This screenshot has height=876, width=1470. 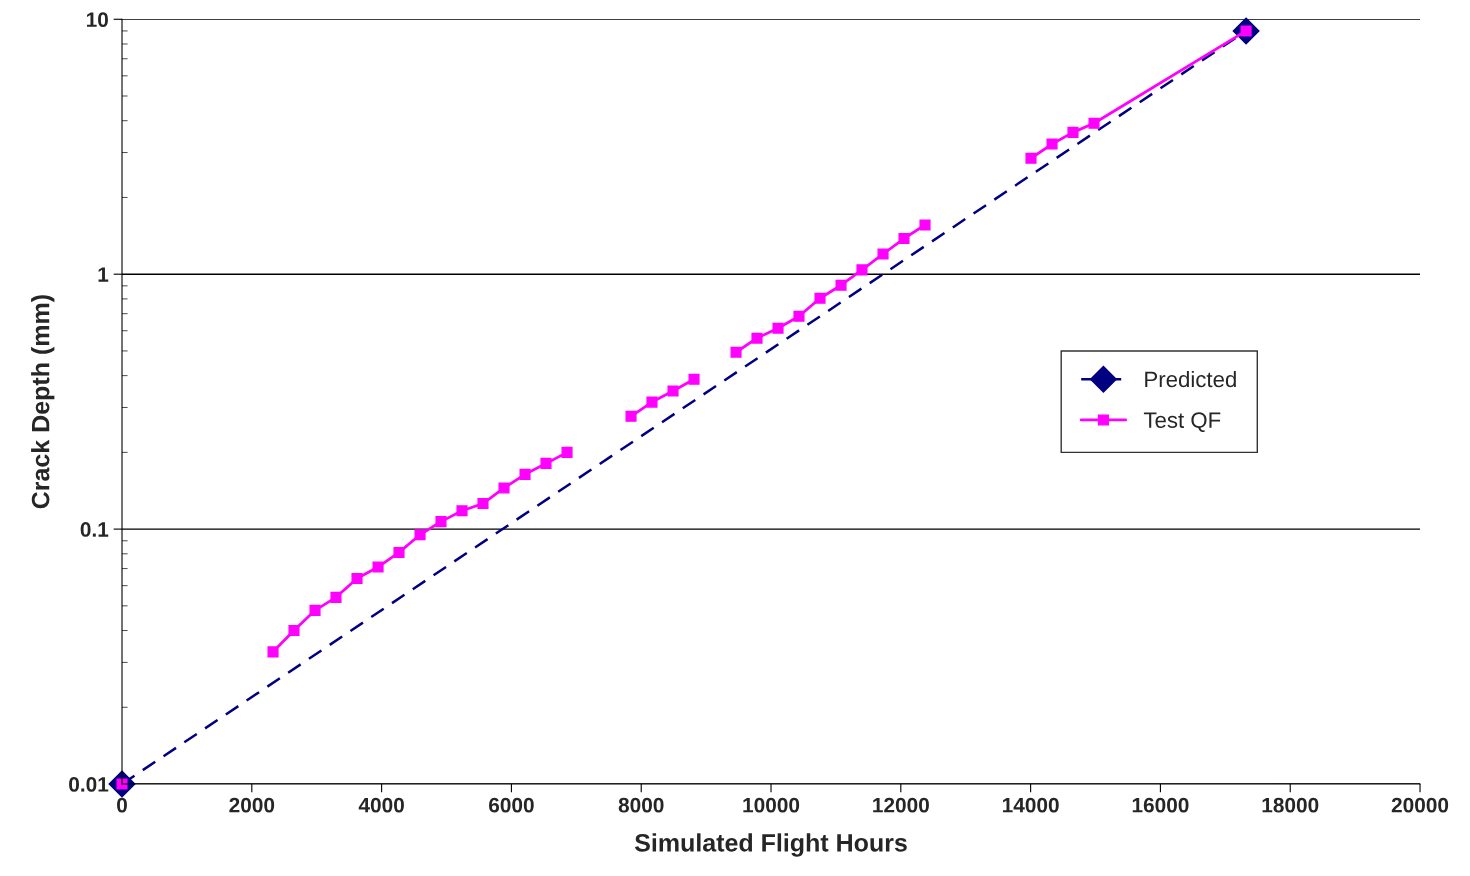 What do you see at coordinates (1160, 805) in the screenshot?
I see `x-tick-label: 16000` at bounding box center [1160, 805].